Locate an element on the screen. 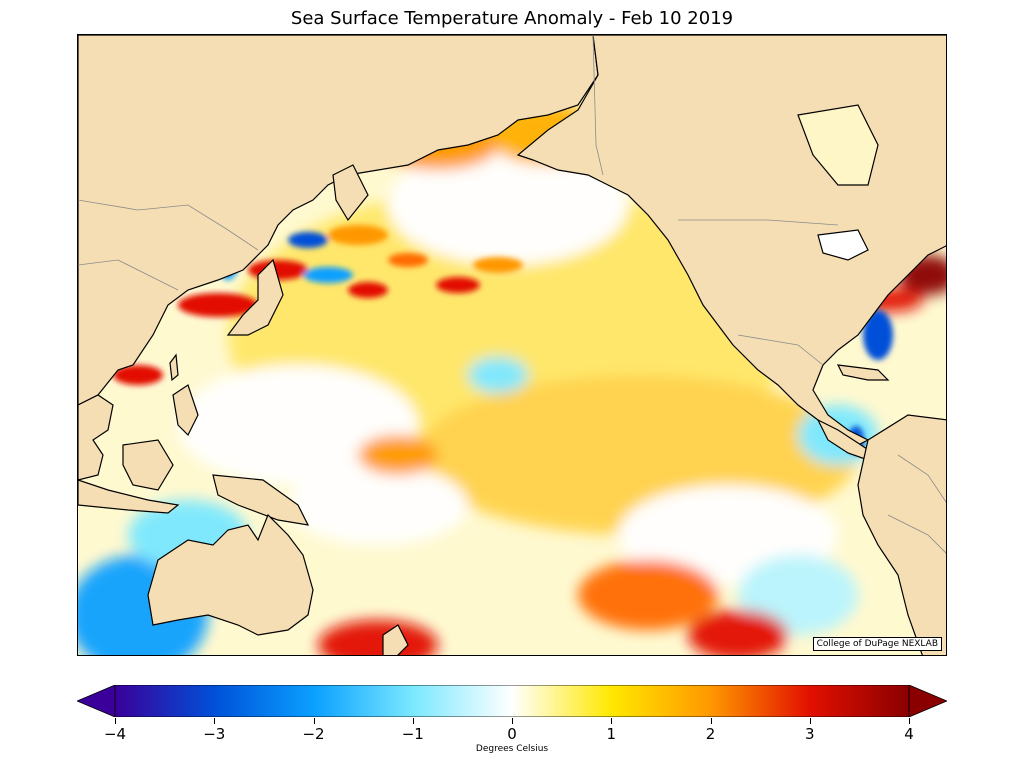  colorbar-tick-label: 3 is located at coordinates (809, 734).